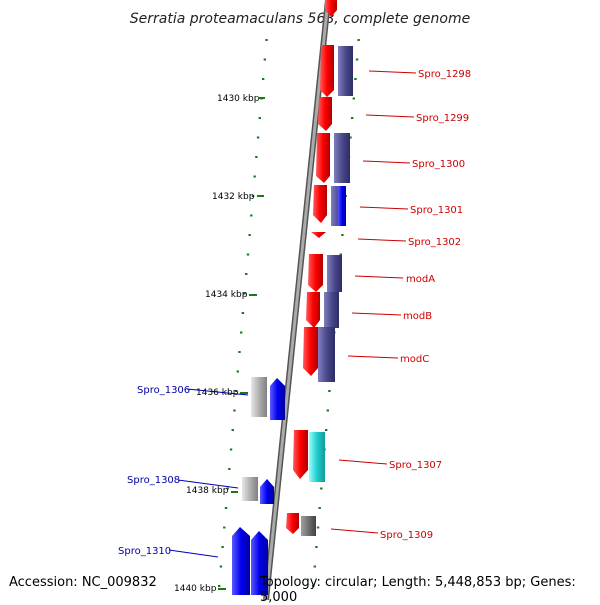 Image resolution: width=600 pixels, height=605 pixels. Describe the element at coordinates (313, 310) in the screenshot. I see `gene-arrow-modb` at that location.